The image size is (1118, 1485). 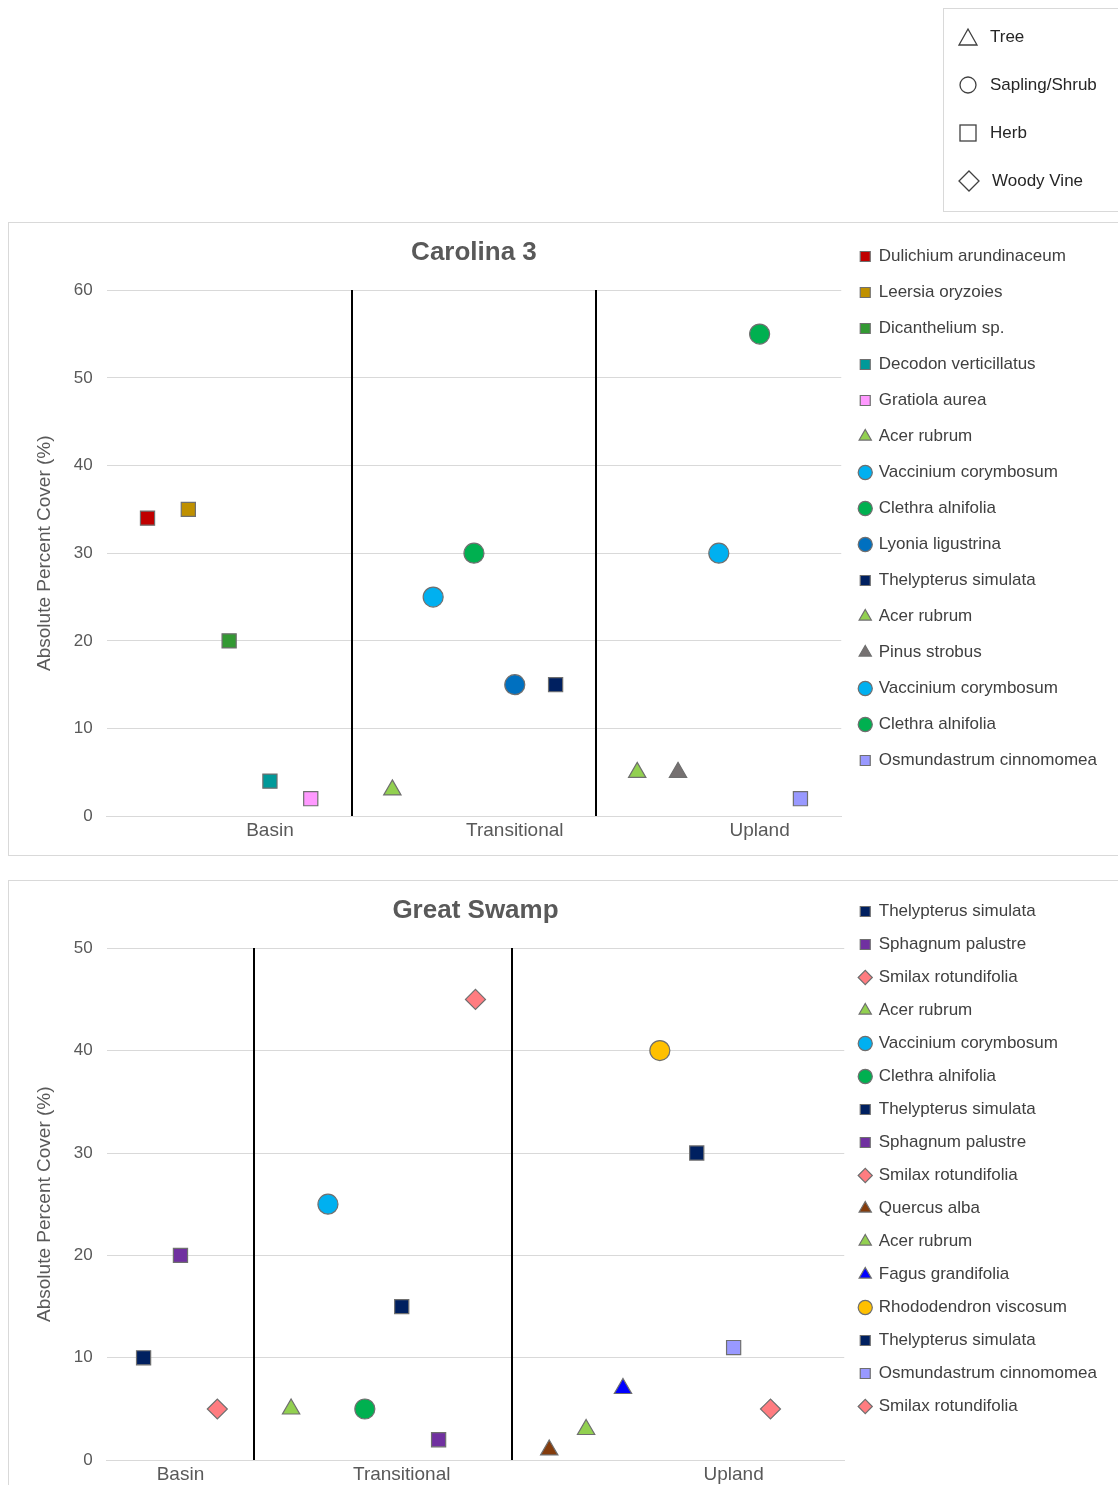 I want to click on chart-title: Great Swamp, so click(x=475, y=908).